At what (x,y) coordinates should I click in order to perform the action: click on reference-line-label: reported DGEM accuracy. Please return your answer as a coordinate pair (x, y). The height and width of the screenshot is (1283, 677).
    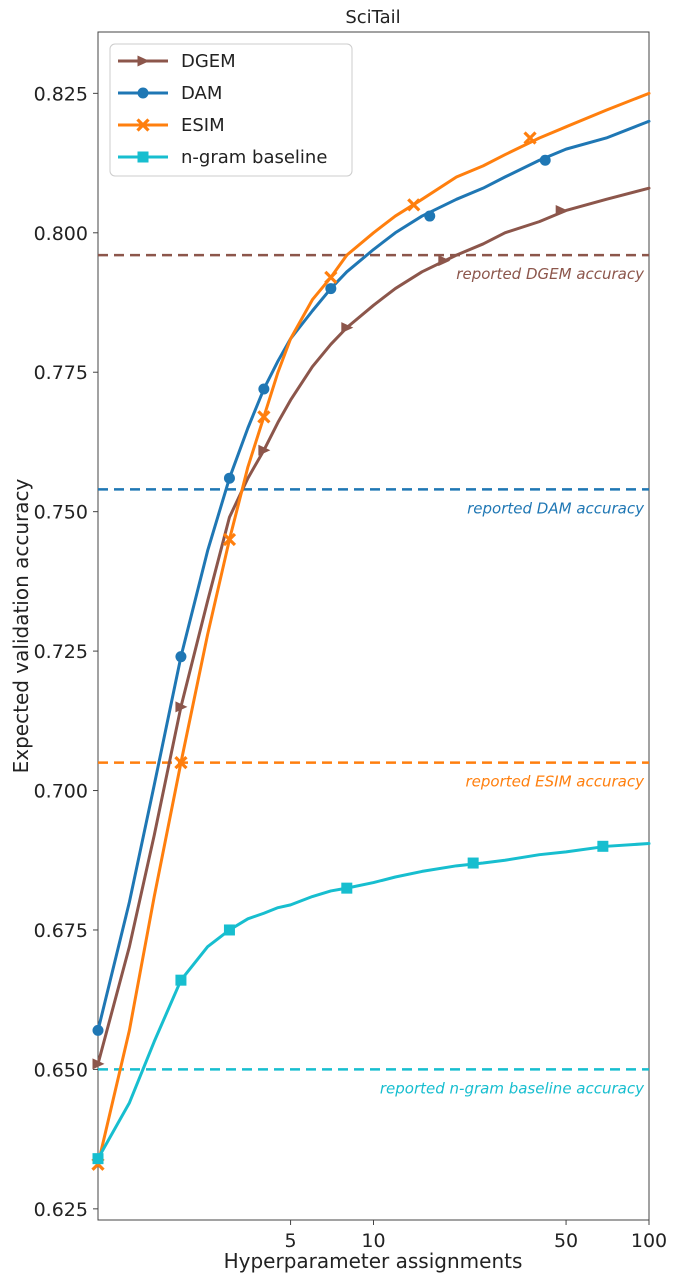
    Looking at the image, I should click on (550, 274).